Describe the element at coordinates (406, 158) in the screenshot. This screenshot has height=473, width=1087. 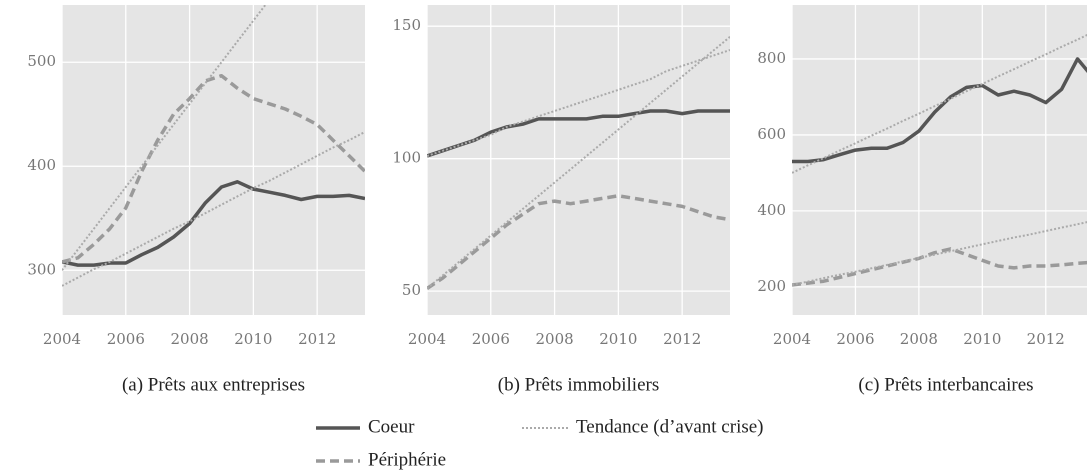
I see `y-tick-label: 100` at that location.